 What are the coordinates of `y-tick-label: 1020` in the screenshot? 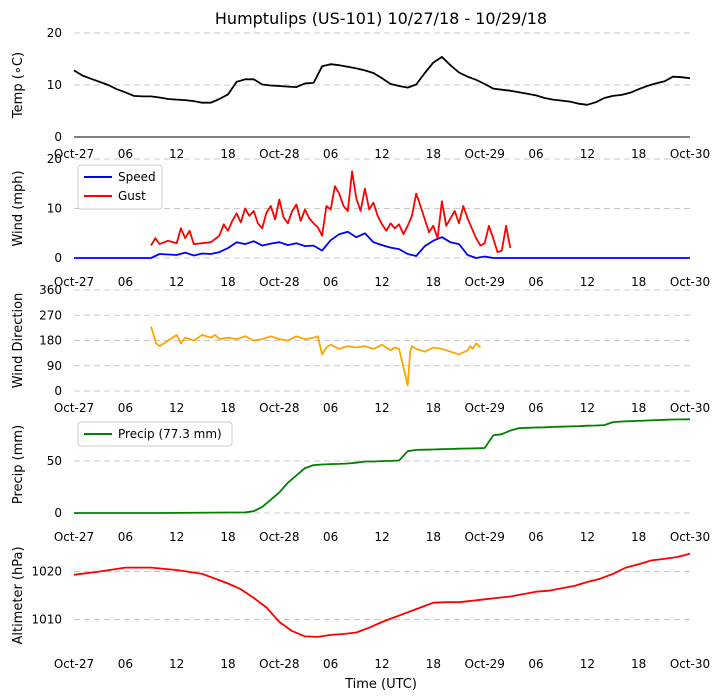 It's located at (46, 571).